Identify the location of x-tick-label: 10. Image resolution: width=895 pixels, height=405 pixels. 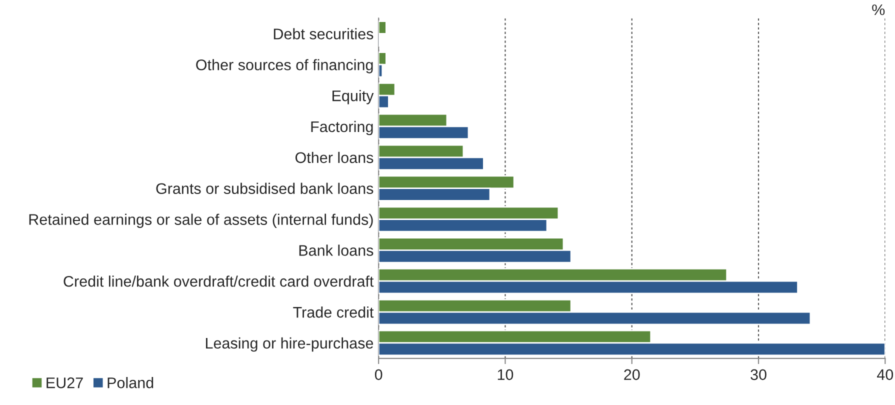
(506, 374).